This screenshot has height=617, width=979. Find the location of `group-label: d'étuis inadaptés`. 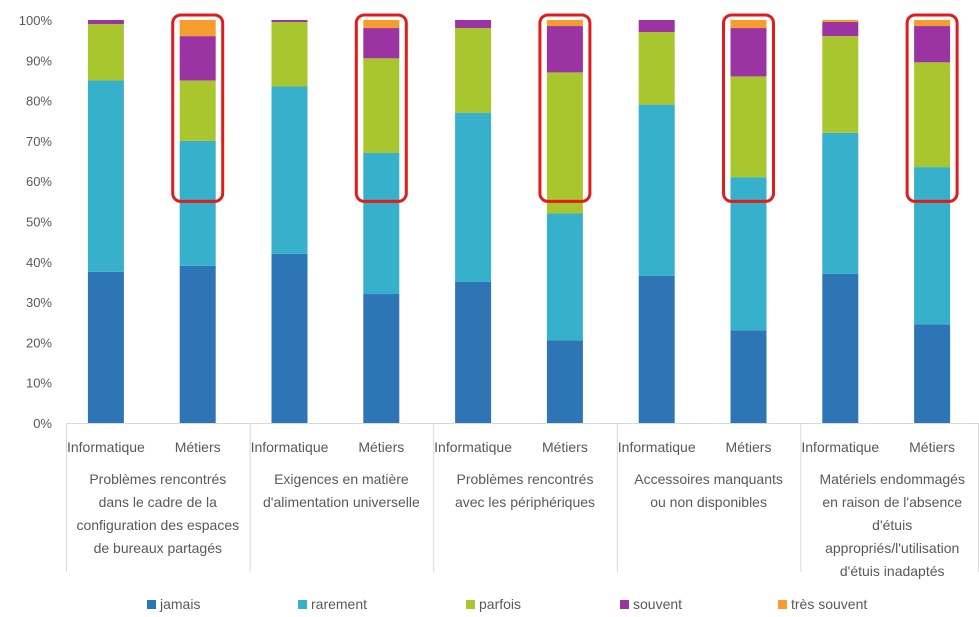

group-label: d'étuis inadaptés is located at coordinates (892, 571).